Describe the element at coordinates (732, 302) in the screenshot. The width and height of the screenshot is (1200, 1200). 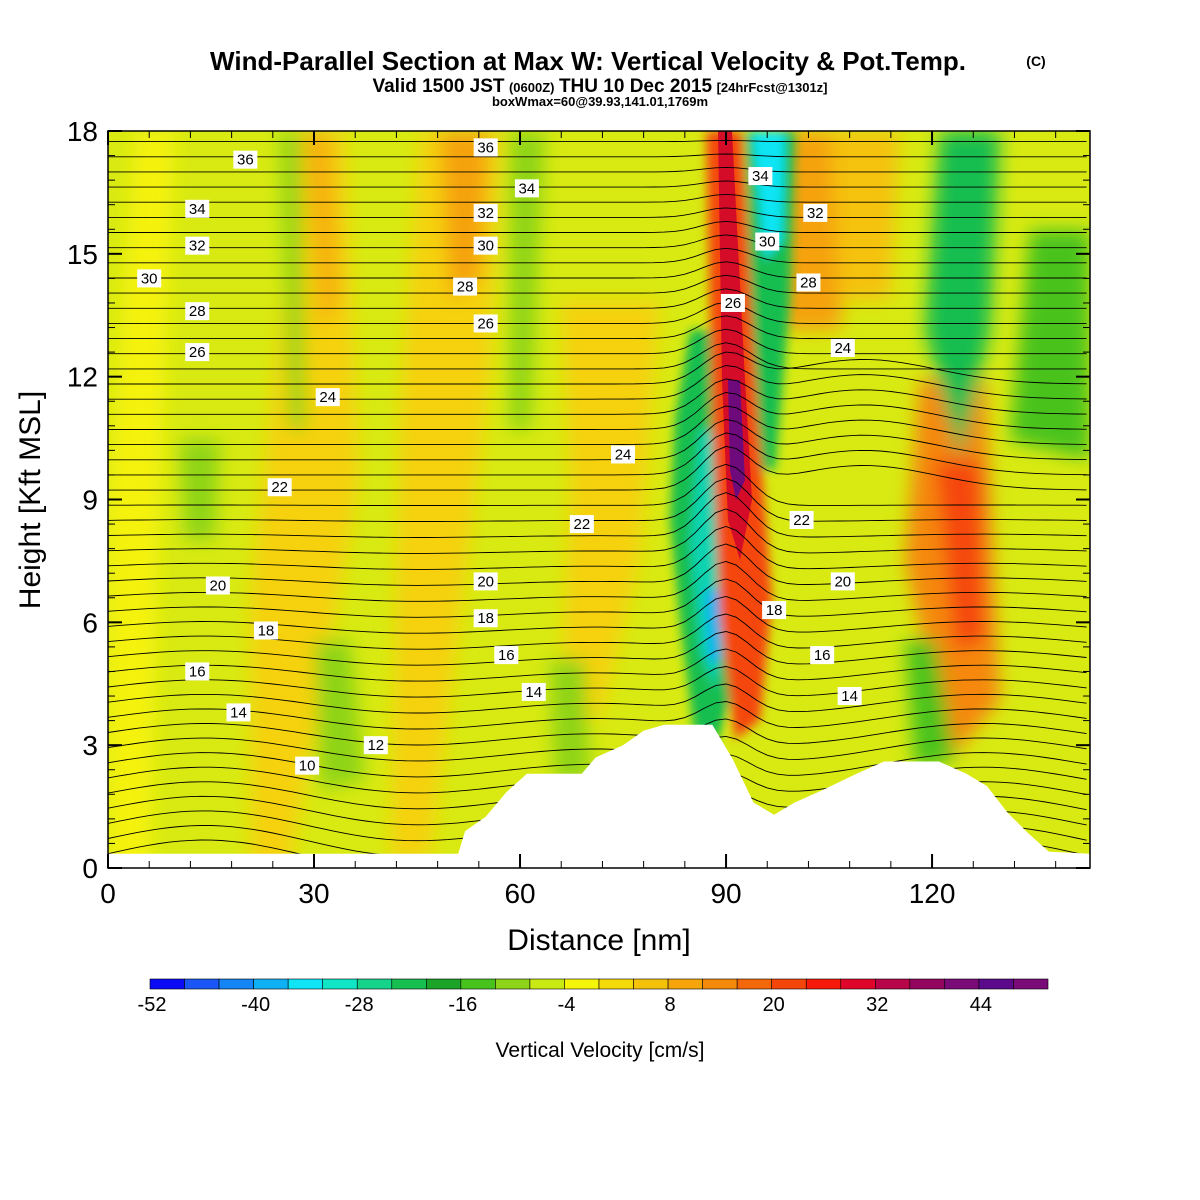
I see `contour-label: 26` at that location.